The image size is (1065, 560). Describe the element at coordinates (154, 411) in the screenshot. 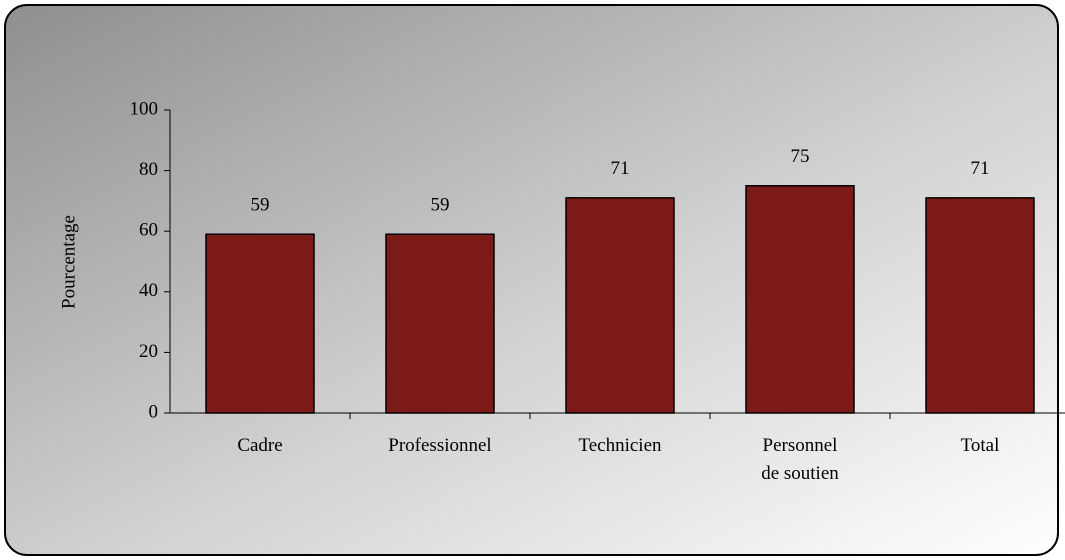

I see `y-tick-label: 0` at that location.